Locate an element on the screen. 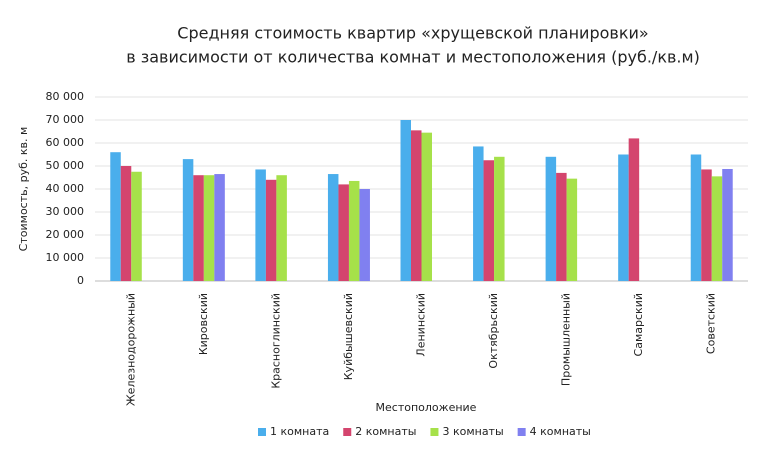 The width and height of the screenshot is (765, 467). x-tick-label: Самарский is located at coordinates (638, 324).